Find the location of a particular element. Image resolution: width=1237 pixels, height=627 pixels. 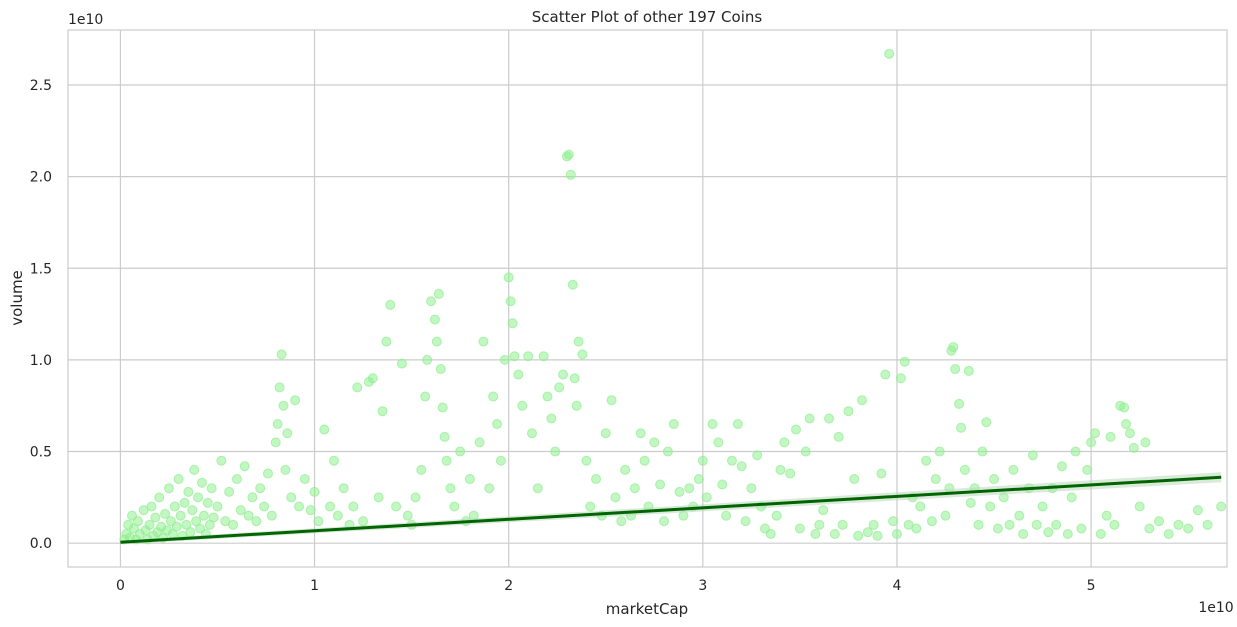

x-tick-labels: 0 1 2 3 4 5 is located at coordinates (606, 586).